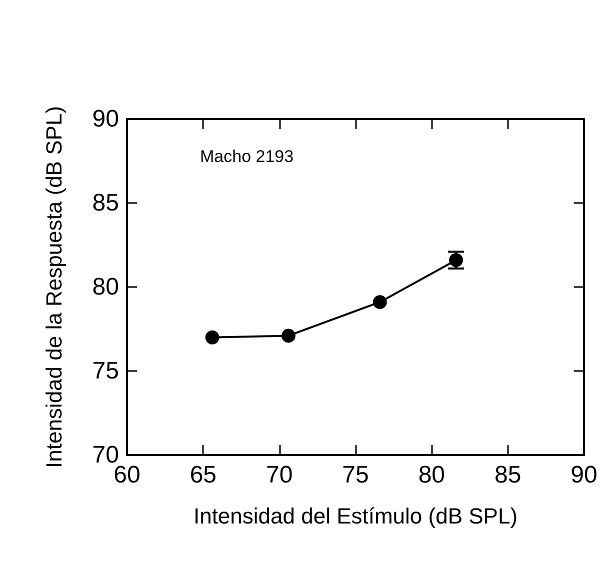 This screenshot has height=564, width=609. I want to click on x-tick-label: 90, so click(584, 475).